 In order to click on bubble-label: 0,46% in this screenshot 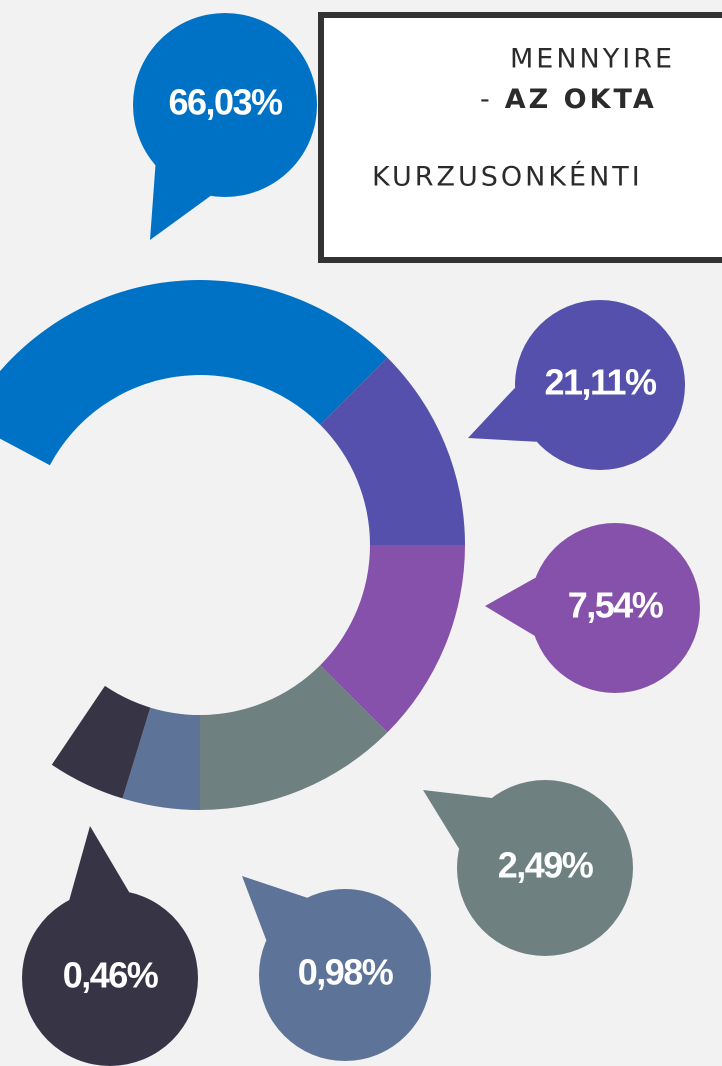, I will do `click(111, 975)`.